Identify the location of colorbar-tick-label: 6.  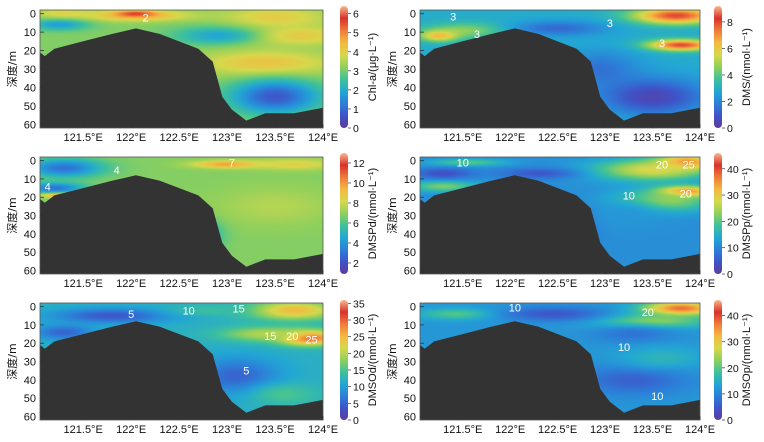
(356, 224).